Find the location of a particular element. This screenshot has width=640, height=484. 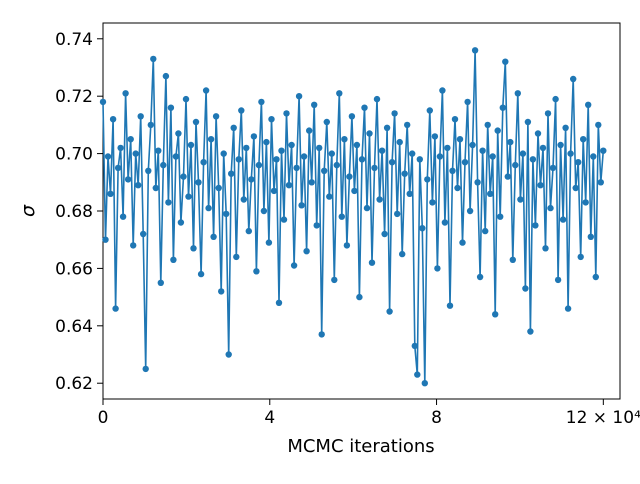

y-tick-label: 0.72 is located at coordinates (74, 97).